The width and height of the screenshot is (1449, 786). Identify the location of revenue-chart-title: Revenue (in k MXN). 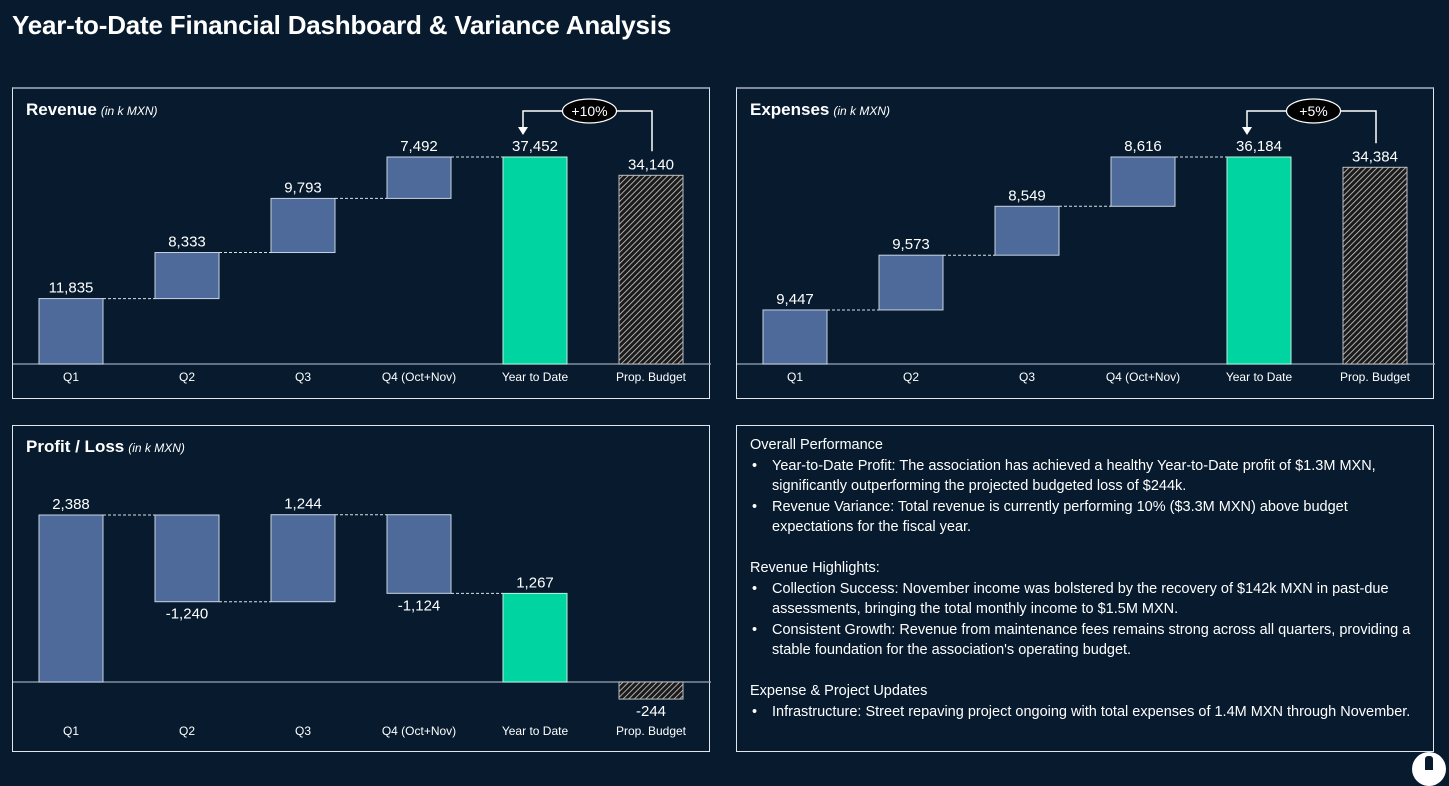
(92, 110).